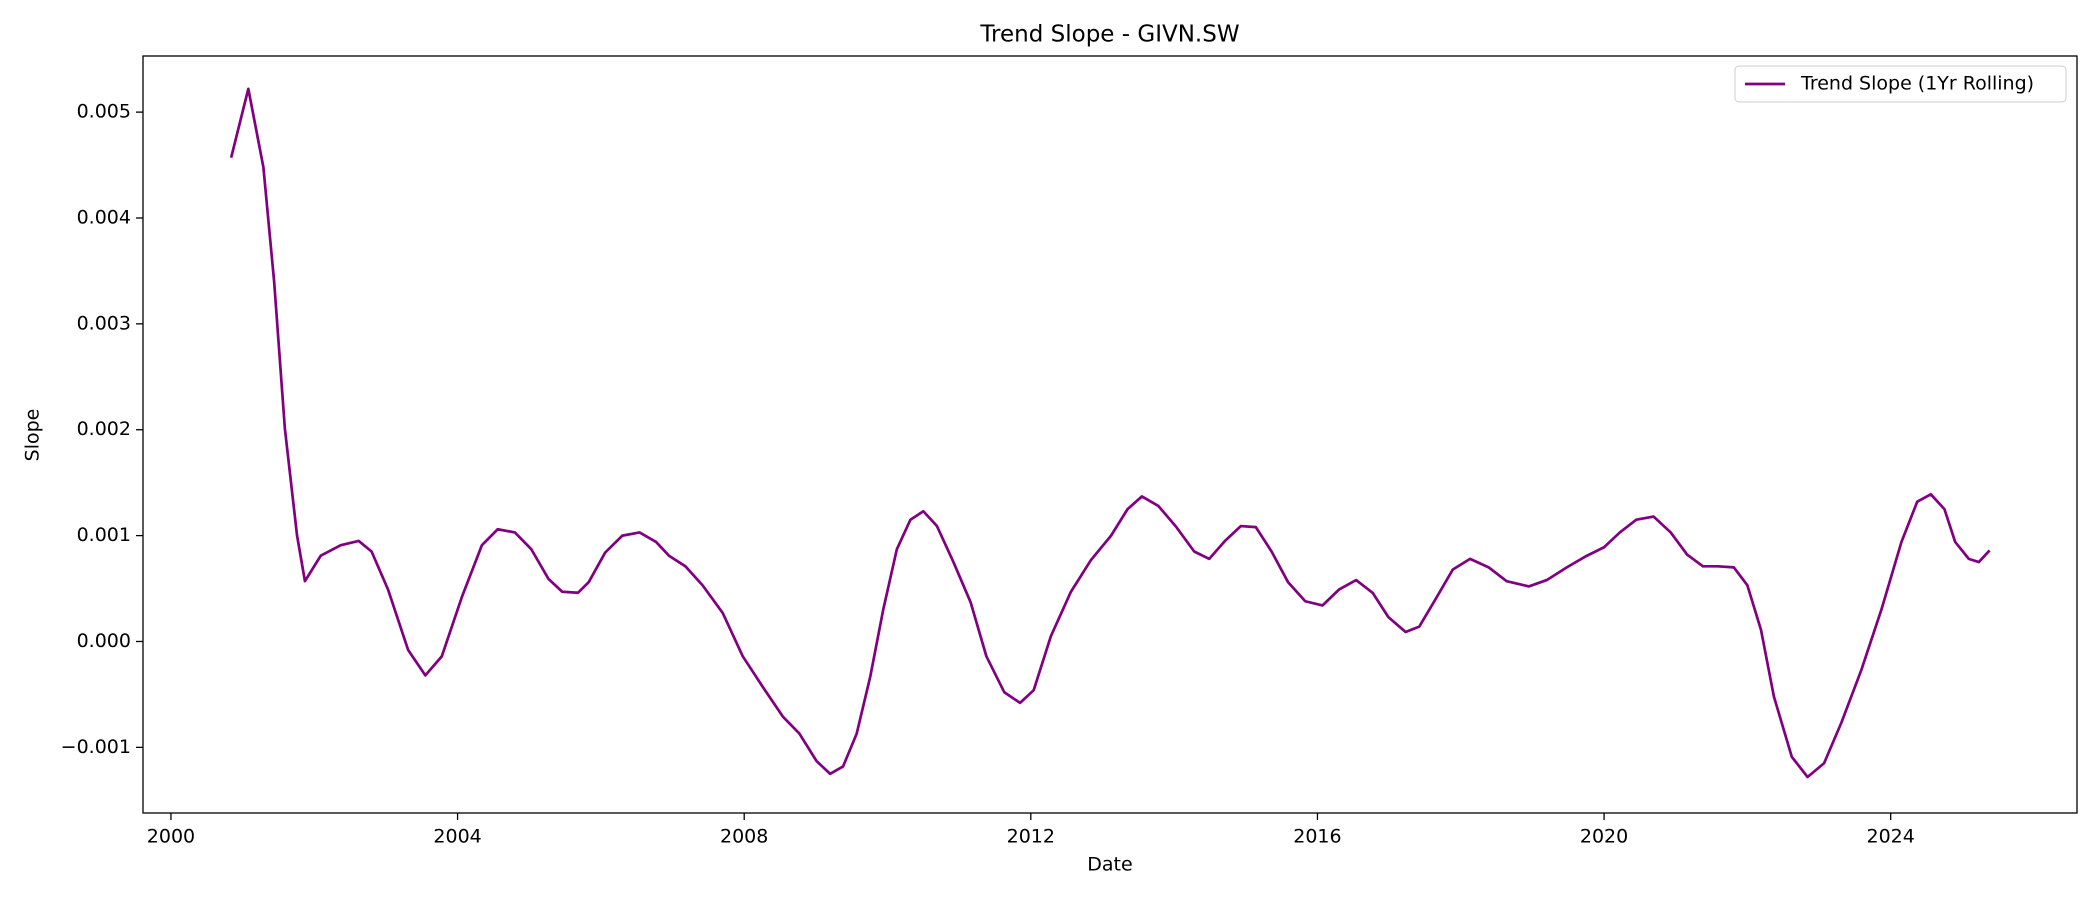  Describe the element at coordinates (1917, 84) in the screenshot. I see `legend-label: Trend Slope (1Yr Rolling)` at that location.